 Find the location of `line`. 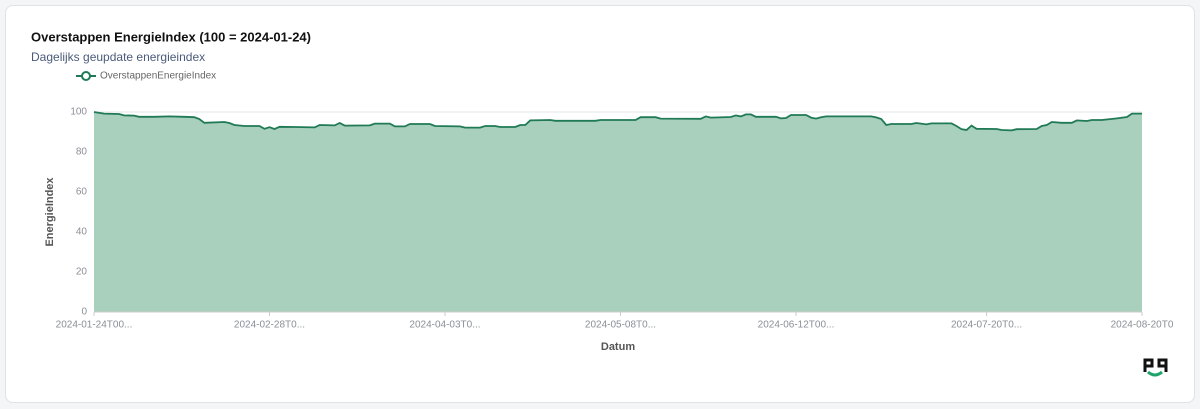

line is located at coordinates (617, 121).